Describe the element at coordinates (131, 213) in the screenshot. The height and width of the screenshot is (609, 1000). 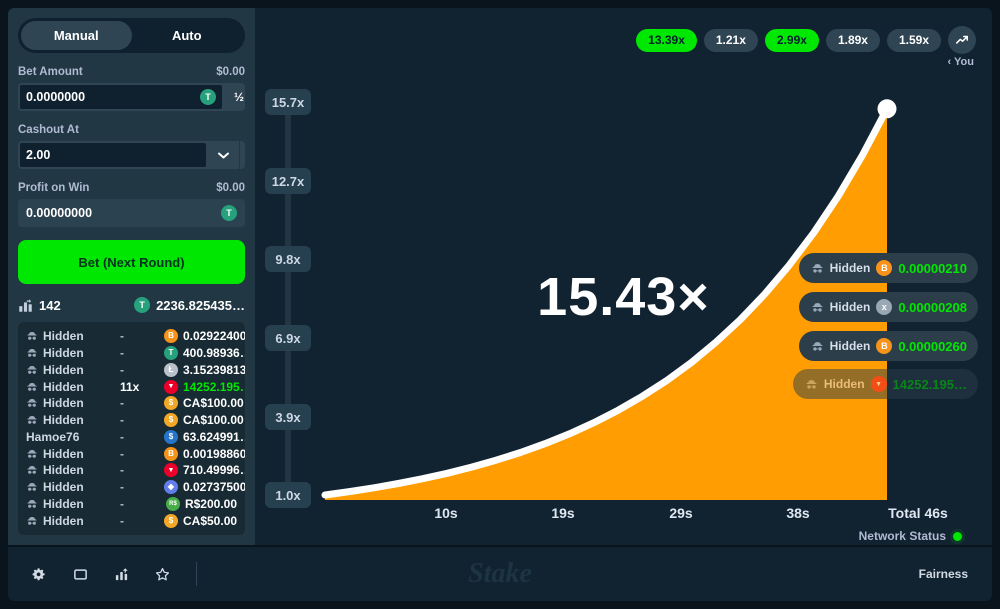
I see `profit-field: 0.00000000 T` at that location.